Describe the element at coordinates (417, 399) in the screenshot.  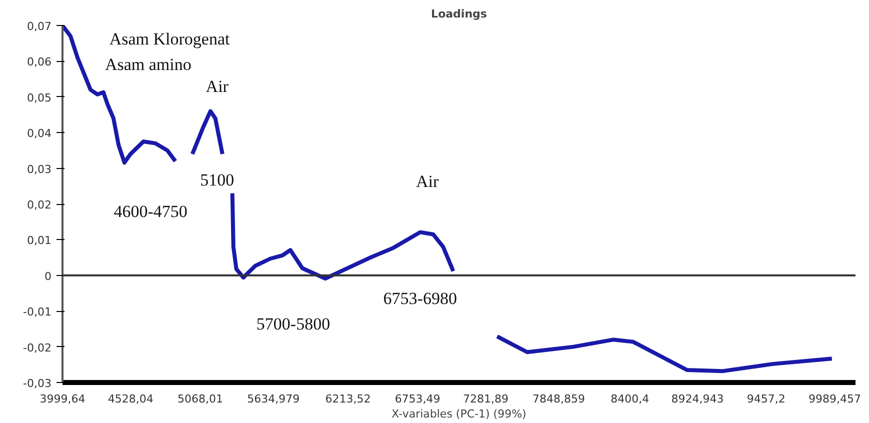
I see `x-tick-label: 6753,49` at that location.